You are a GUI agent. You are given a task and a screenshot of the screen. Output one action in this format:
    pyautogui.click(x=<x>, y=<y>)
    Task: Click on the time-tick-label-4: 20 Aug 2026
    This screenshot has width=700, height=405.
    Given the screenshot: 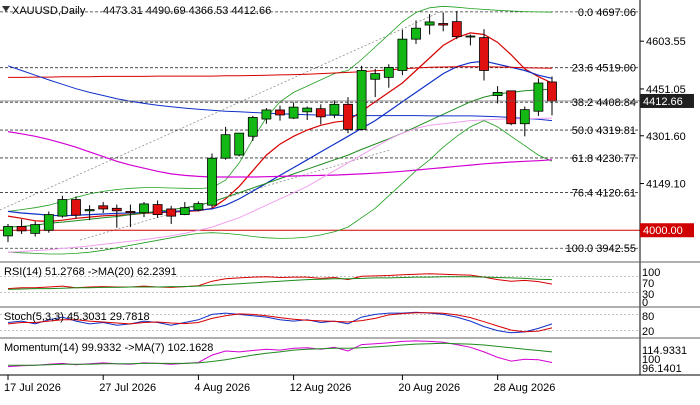 What is the action you would take?
    pyautogui.click(x=429, y=388)
    